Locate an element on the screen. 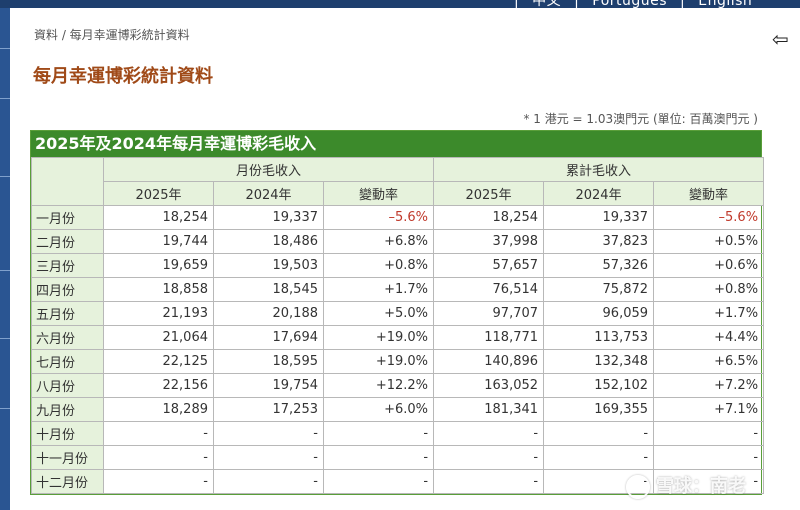 This screenshot has height=510, width=800. table-row: 十一月份 - - - - - - is located at coordinates (398, 457).